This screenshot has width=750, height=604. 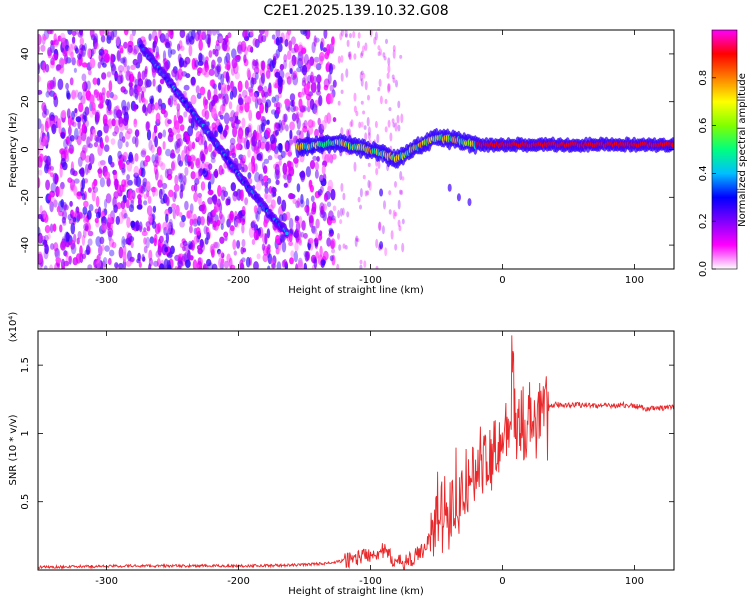 I want to click on spectrogram-y-label: Frequency (Hz), so click(x=13, y=150).